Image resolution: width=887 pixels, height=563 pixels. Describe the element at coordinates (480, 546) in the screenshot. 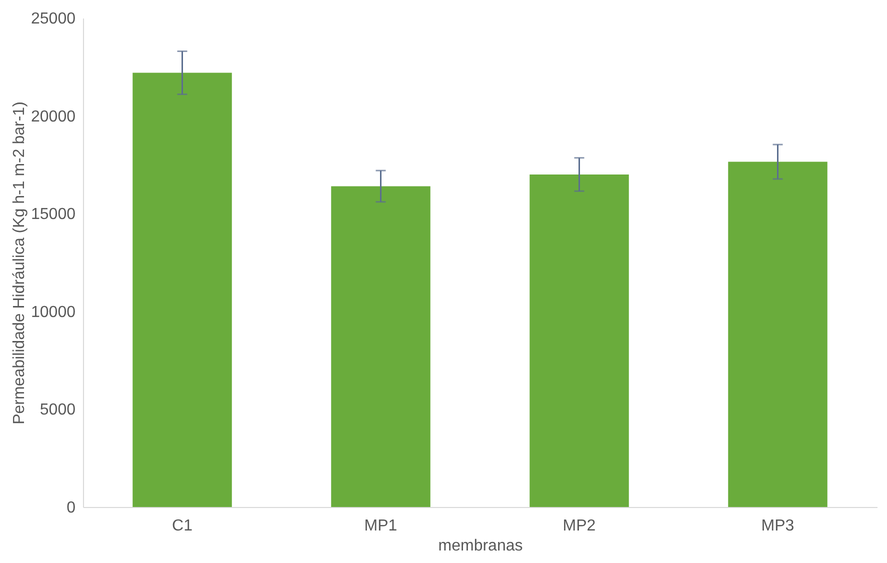

I see `x-axis-title: membranas` at that location.